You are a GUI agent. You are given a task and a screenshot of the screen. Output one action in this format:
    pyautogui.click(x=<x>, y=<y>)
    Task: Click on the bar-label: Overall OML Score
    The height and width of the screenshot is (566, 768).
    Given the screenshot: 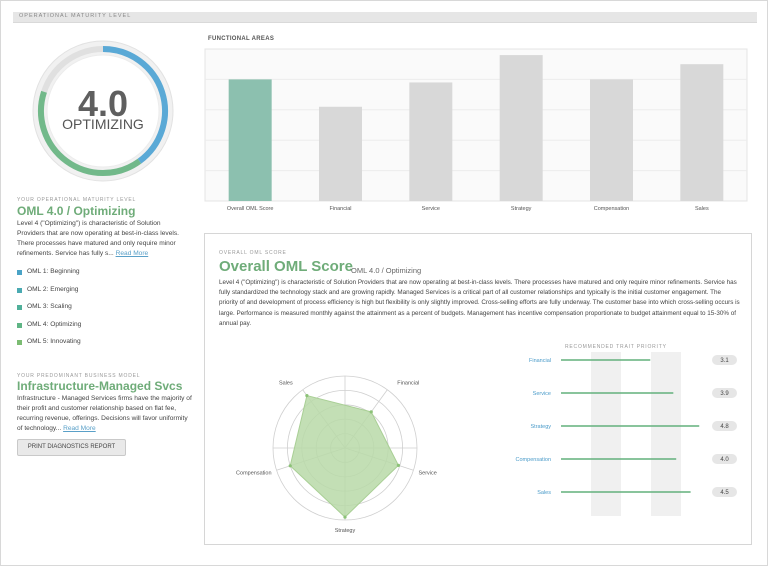 What is the action you would take?
    pyautogui.click(x=250, y=209)
    